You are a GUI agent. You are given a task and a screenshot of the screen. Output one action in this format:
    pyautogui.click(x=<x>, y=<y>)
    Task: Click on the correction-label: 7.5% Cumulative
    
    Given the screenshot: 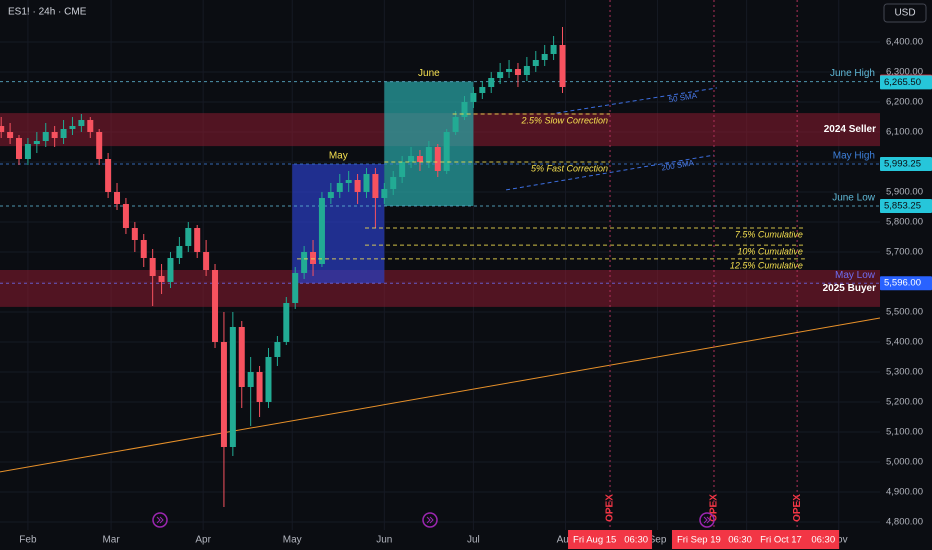 What is the action you would take?
    pyautogui.click(x=769, y=234)
    